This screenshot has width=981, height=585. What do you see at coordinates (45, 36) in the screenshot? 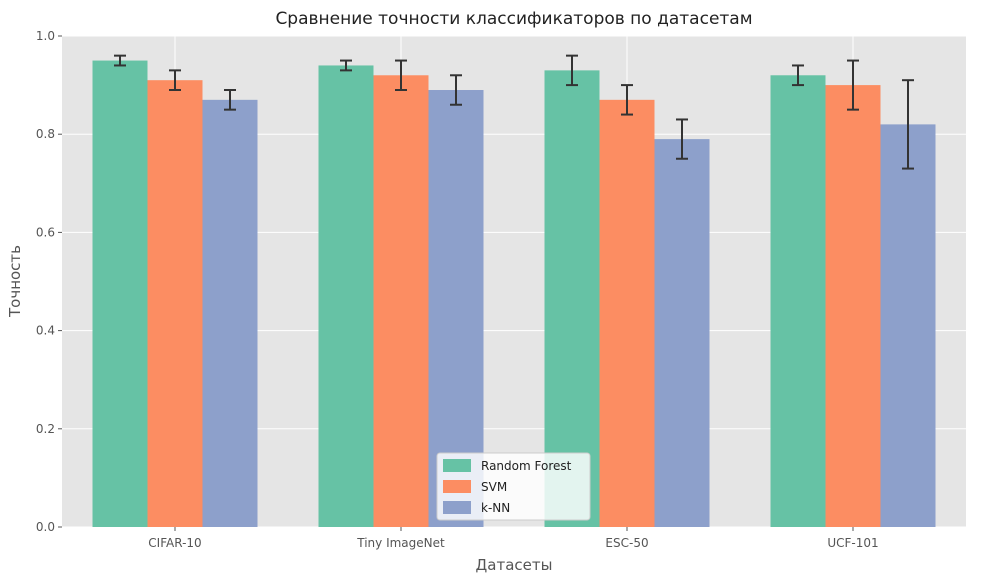
I see `y-tick-label: 1.0` at bounding box center [45, 36].